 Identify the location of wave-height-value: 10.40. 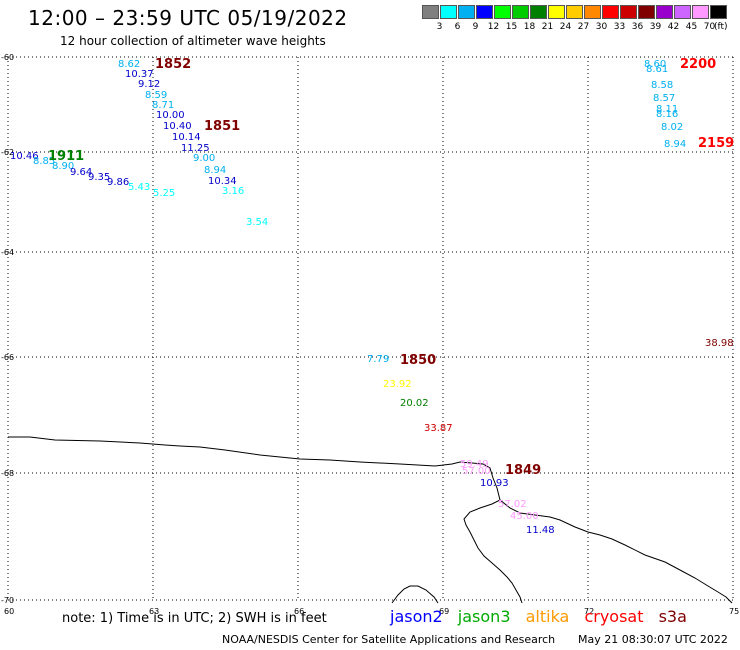
(177, 126).